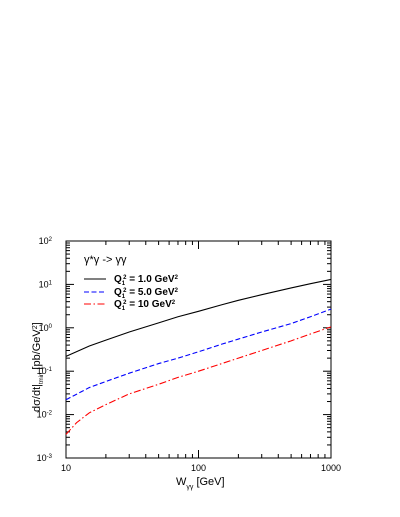 This screenshot has width=400, height=517. I want to click on legend-label-2: Q12 = 5.0 GeV2, so click(146, 293).